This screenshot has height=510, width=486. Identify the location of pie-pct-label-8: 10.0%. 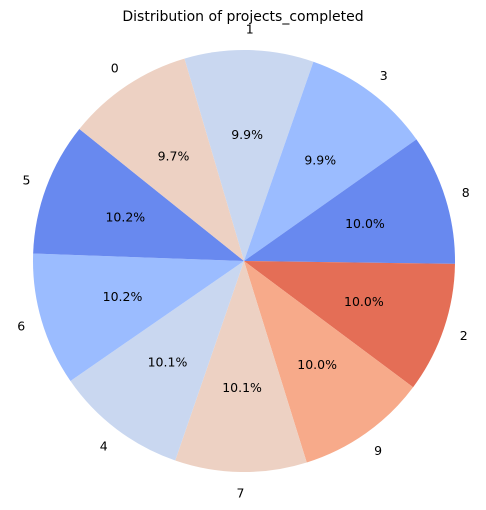
(365, 223).